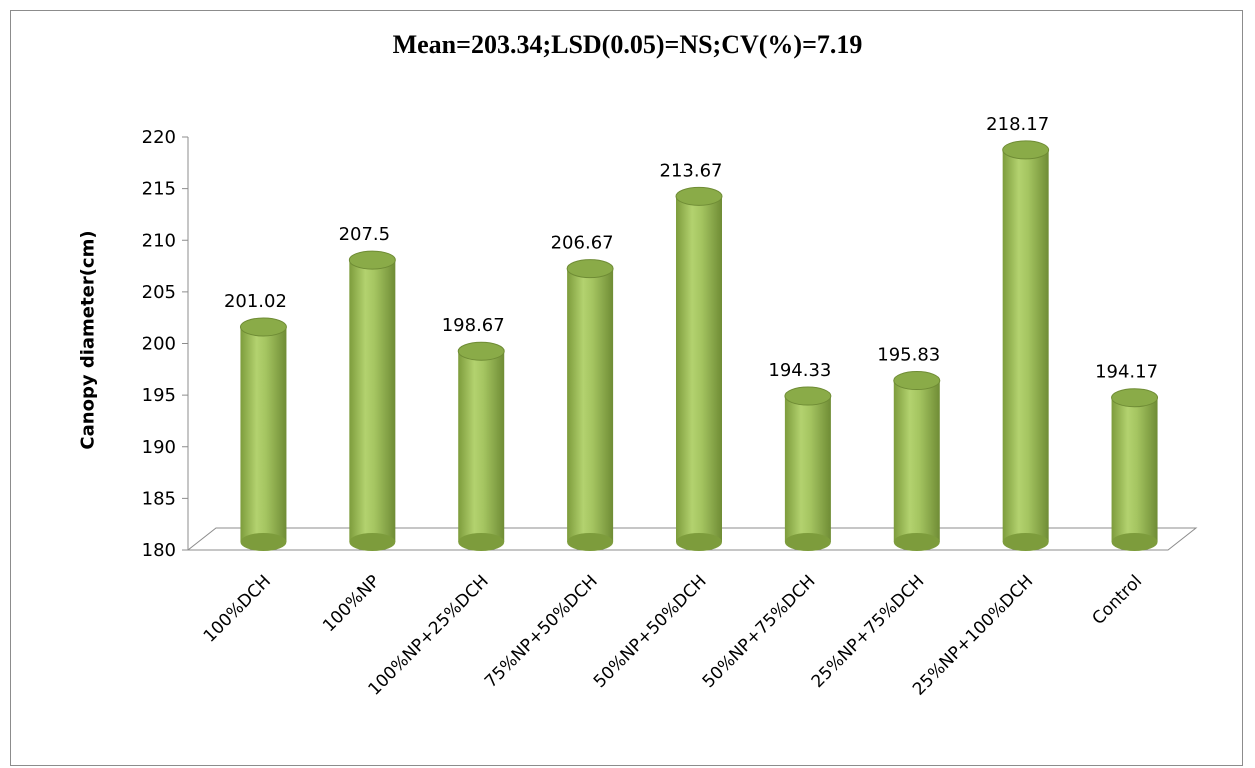  What do you see at coordinates (1126, 372) in the screenshot?
I see `data-label: 194.17` at bounding box center [1126, 372].